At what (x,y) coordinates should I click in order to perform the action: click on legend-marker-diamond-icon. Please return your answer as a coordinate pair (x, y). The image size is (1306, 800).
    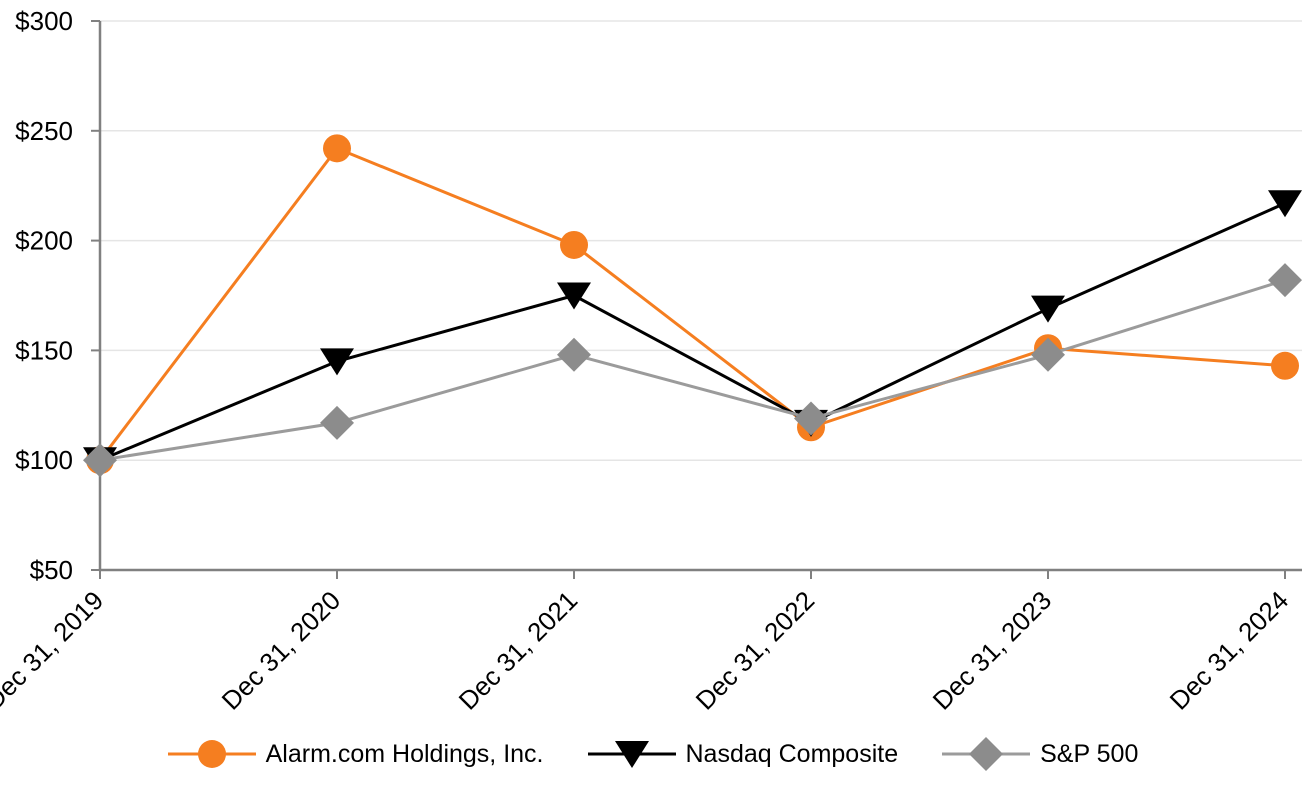
    Looking at the image, I should click on (986, 754).